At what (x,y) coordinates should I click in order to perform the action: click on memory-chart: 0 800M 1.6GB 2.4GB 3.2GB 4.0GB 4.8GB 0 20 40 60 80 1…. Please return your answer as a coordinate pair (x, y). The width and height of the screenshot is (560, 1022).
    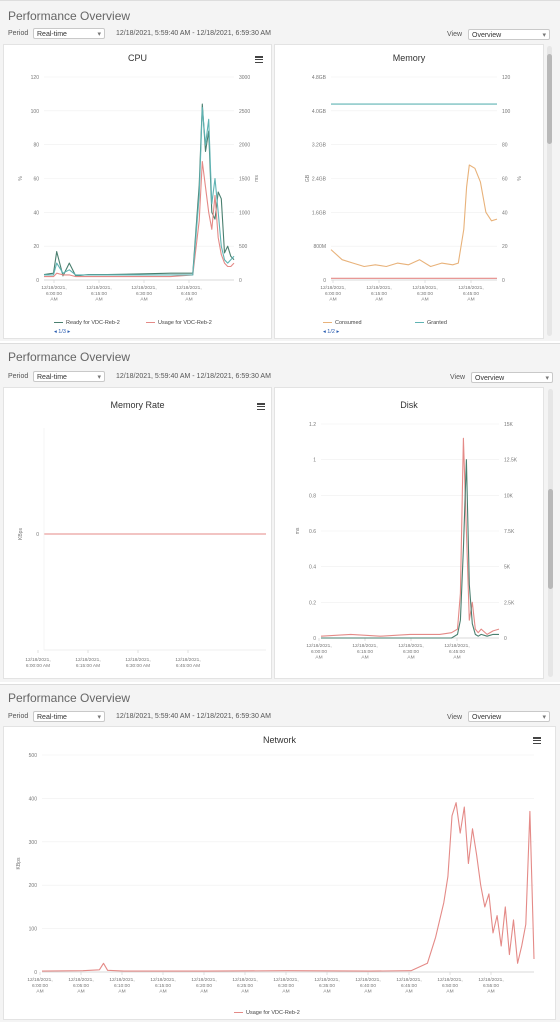
    Looking at the image, I should click on (414, 189).